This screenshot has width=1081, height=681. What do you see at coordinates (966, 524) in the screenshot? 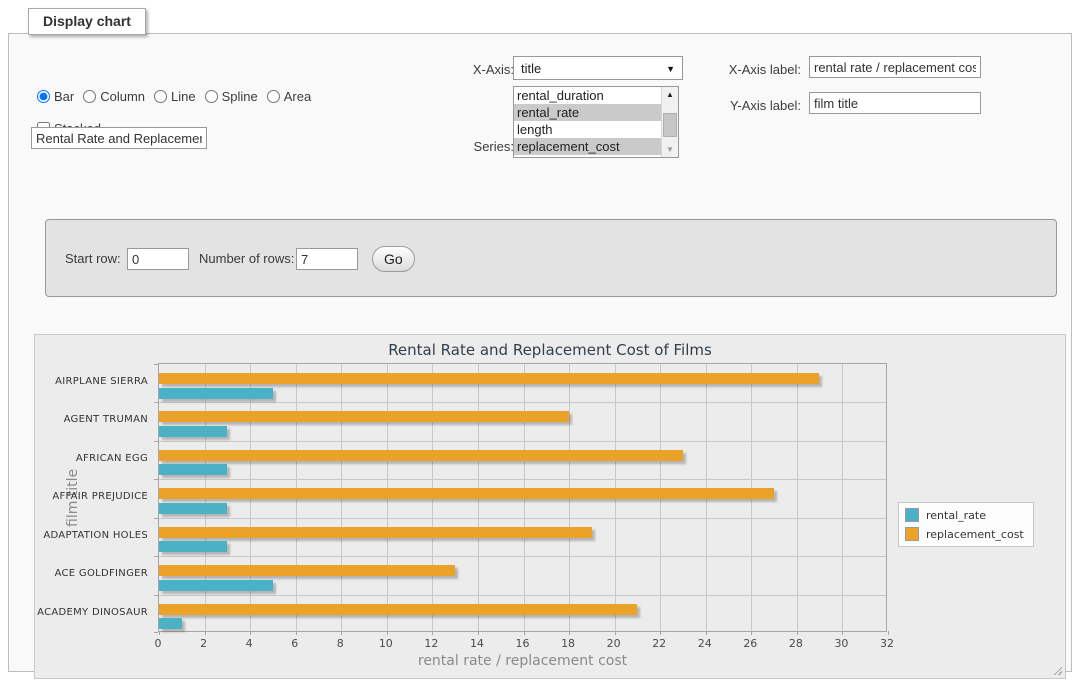
I see `chart-legend: rental_rate replacement_cost` at bounding box center [966, 524].